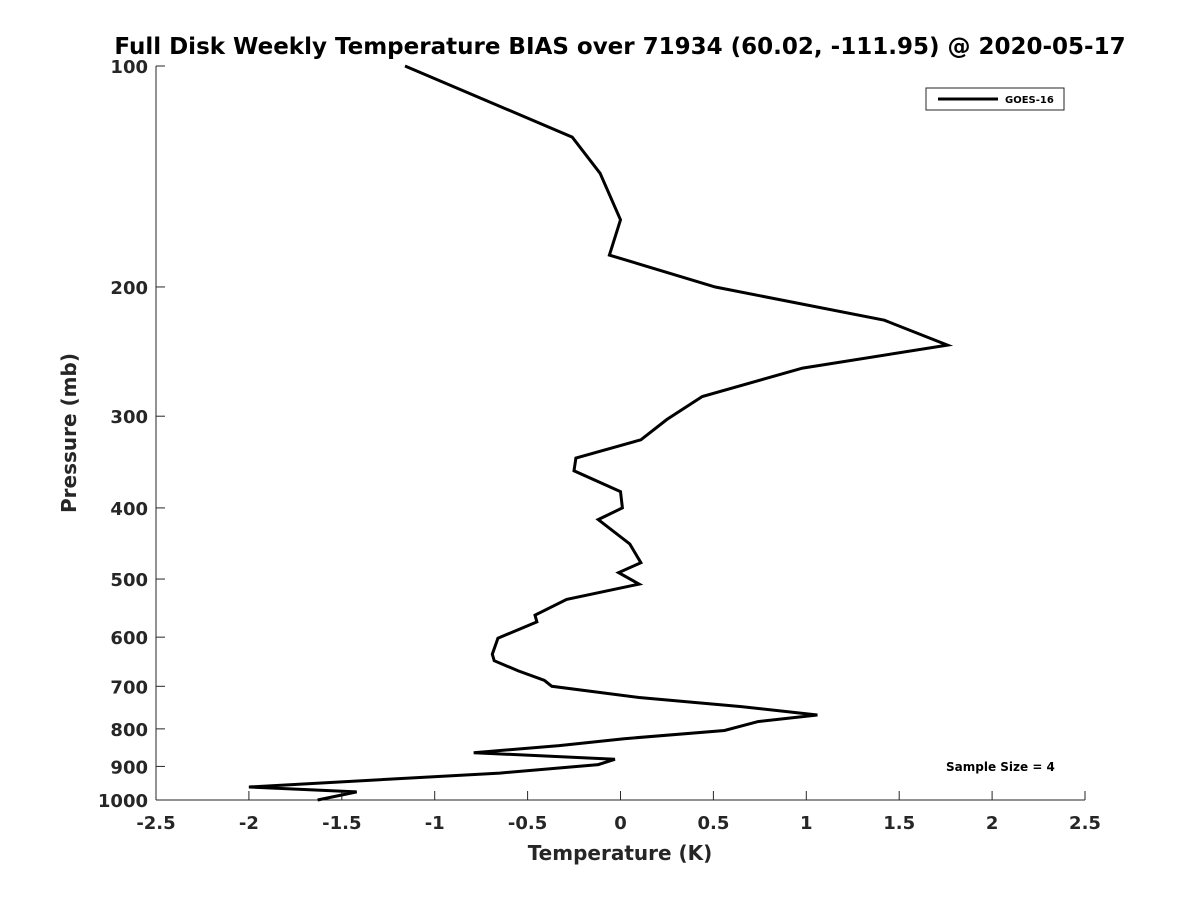 Image resolution: width=1200 pixels, height=900 pixels. Describe the element at coordinates (129, 580) in the screenshot. I see `y-tick-label: 500` at that location.